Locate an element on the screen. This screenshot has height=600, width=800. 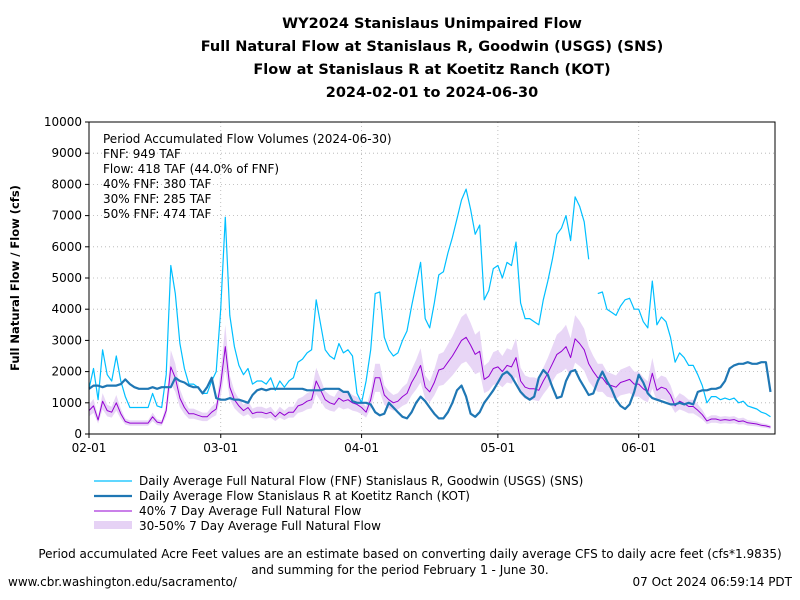
x-tick-label: 02-01 is located at coordinates (89, 448).